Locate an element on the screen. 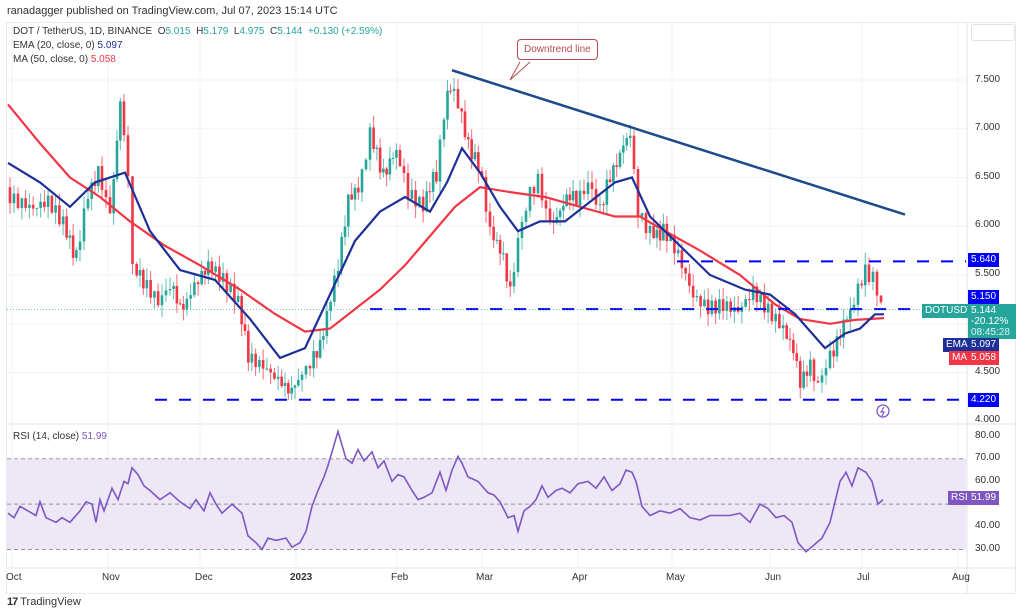 The height and width of the screenshot is (614, 1024). lightning-event-icon is located at coordinates (883, 411).